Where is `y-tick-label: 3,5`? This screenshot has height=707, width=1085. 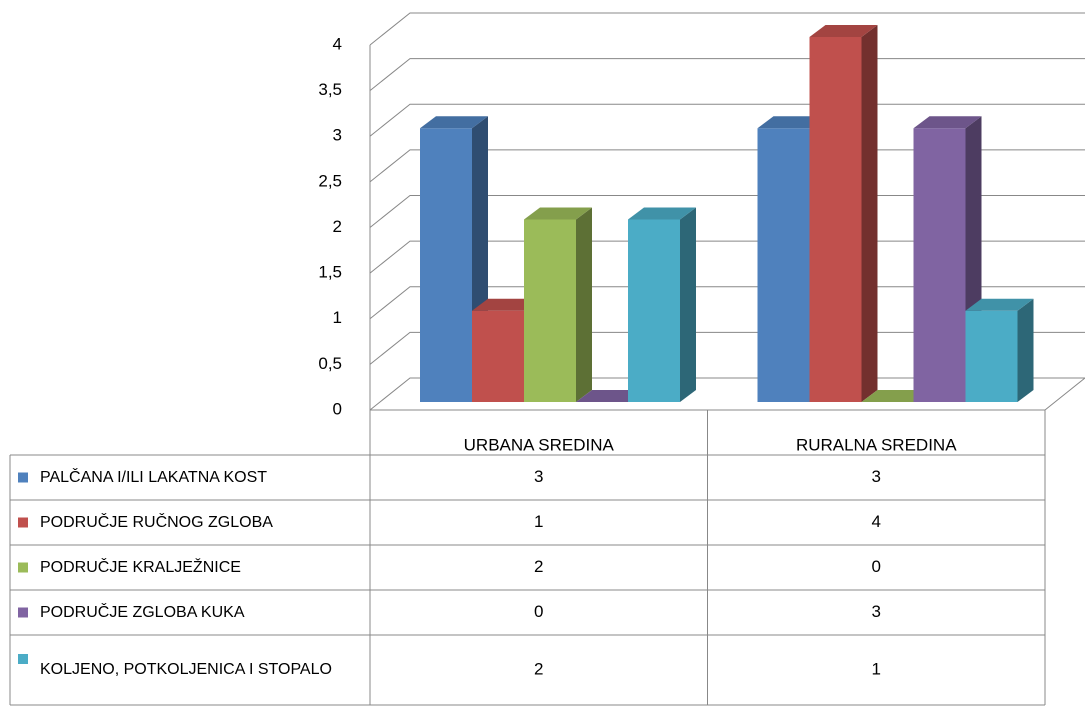 y-tick-label: 3,5 is located at coordinates (330, 89).